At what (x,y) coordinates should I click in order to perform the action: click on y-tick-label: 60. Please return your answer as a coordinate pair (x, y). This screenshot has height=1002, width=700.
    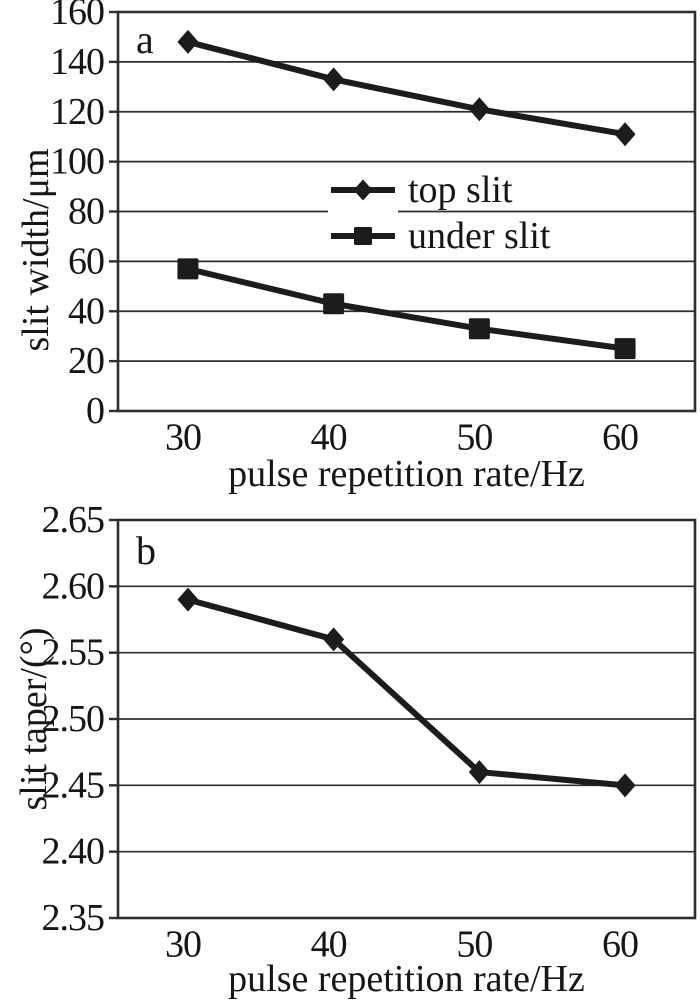
    Looking at the image, I should click on (86, 261).